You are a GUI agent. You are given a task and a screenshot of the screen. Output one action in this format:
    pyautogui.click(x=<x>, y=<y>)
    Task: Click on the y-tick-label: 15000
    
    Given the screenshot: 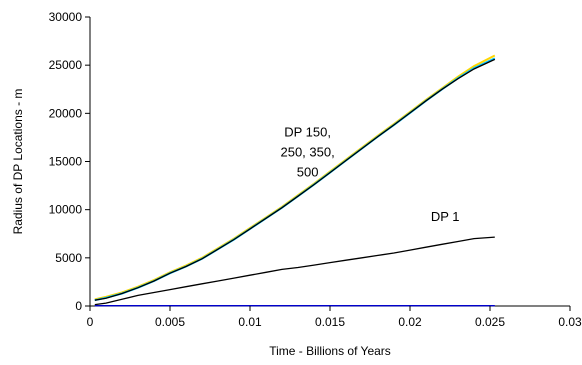 What is the action you would take?
    pyautogui.click(x=66, y=162)
    